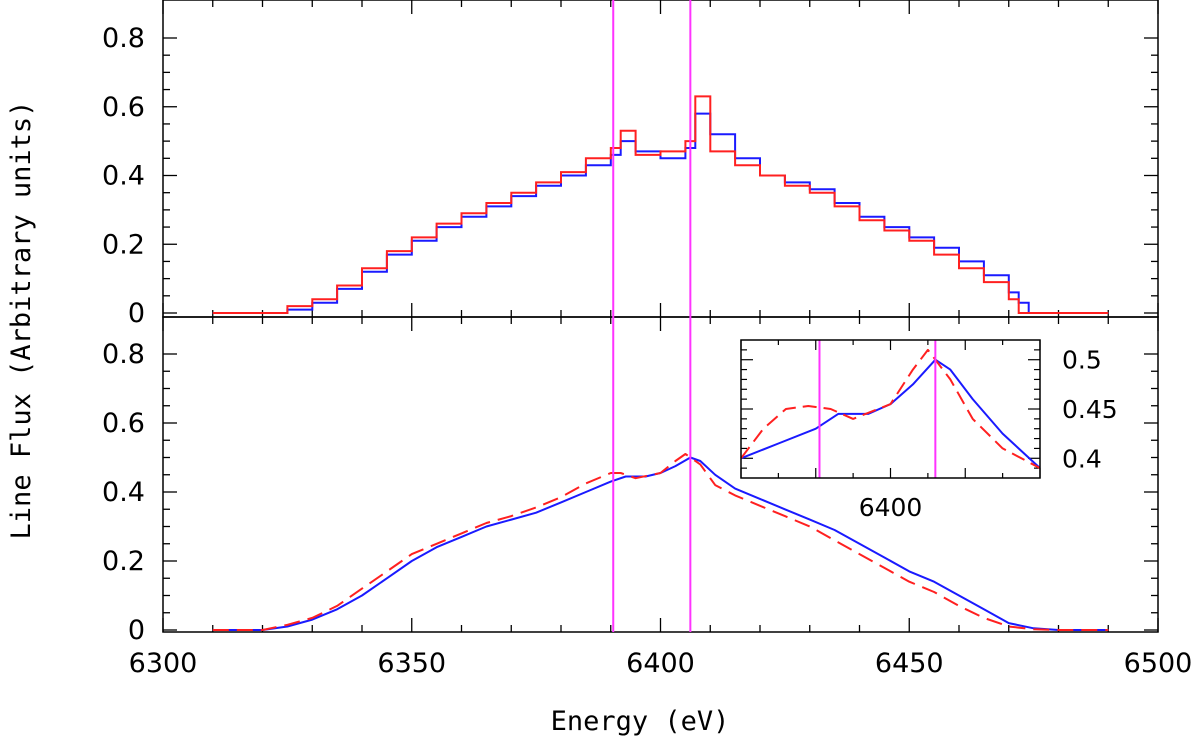 This screenshot has height=742, width=1200. I want to click on inset-series-blue, so click(890, 413).